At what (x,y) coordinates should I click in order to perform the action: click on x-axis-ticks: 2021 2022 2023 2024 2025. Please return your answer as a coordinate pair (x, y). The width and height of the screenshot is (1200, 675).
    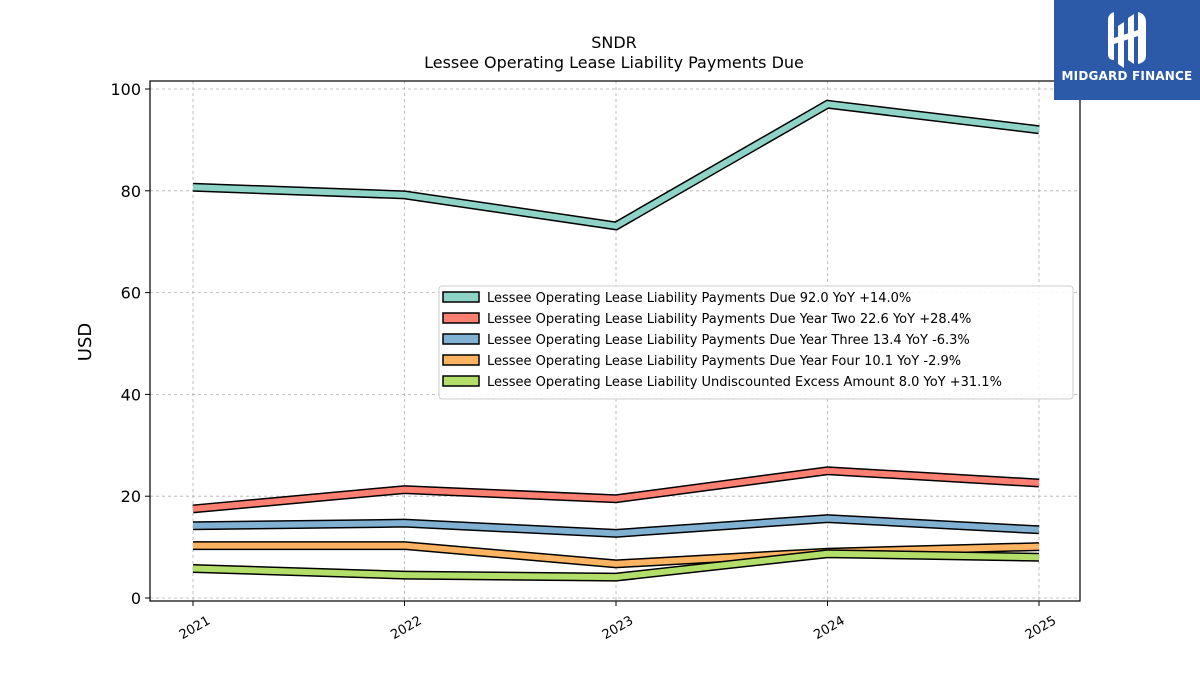
    Looking at the image, I should click on (618, 622).